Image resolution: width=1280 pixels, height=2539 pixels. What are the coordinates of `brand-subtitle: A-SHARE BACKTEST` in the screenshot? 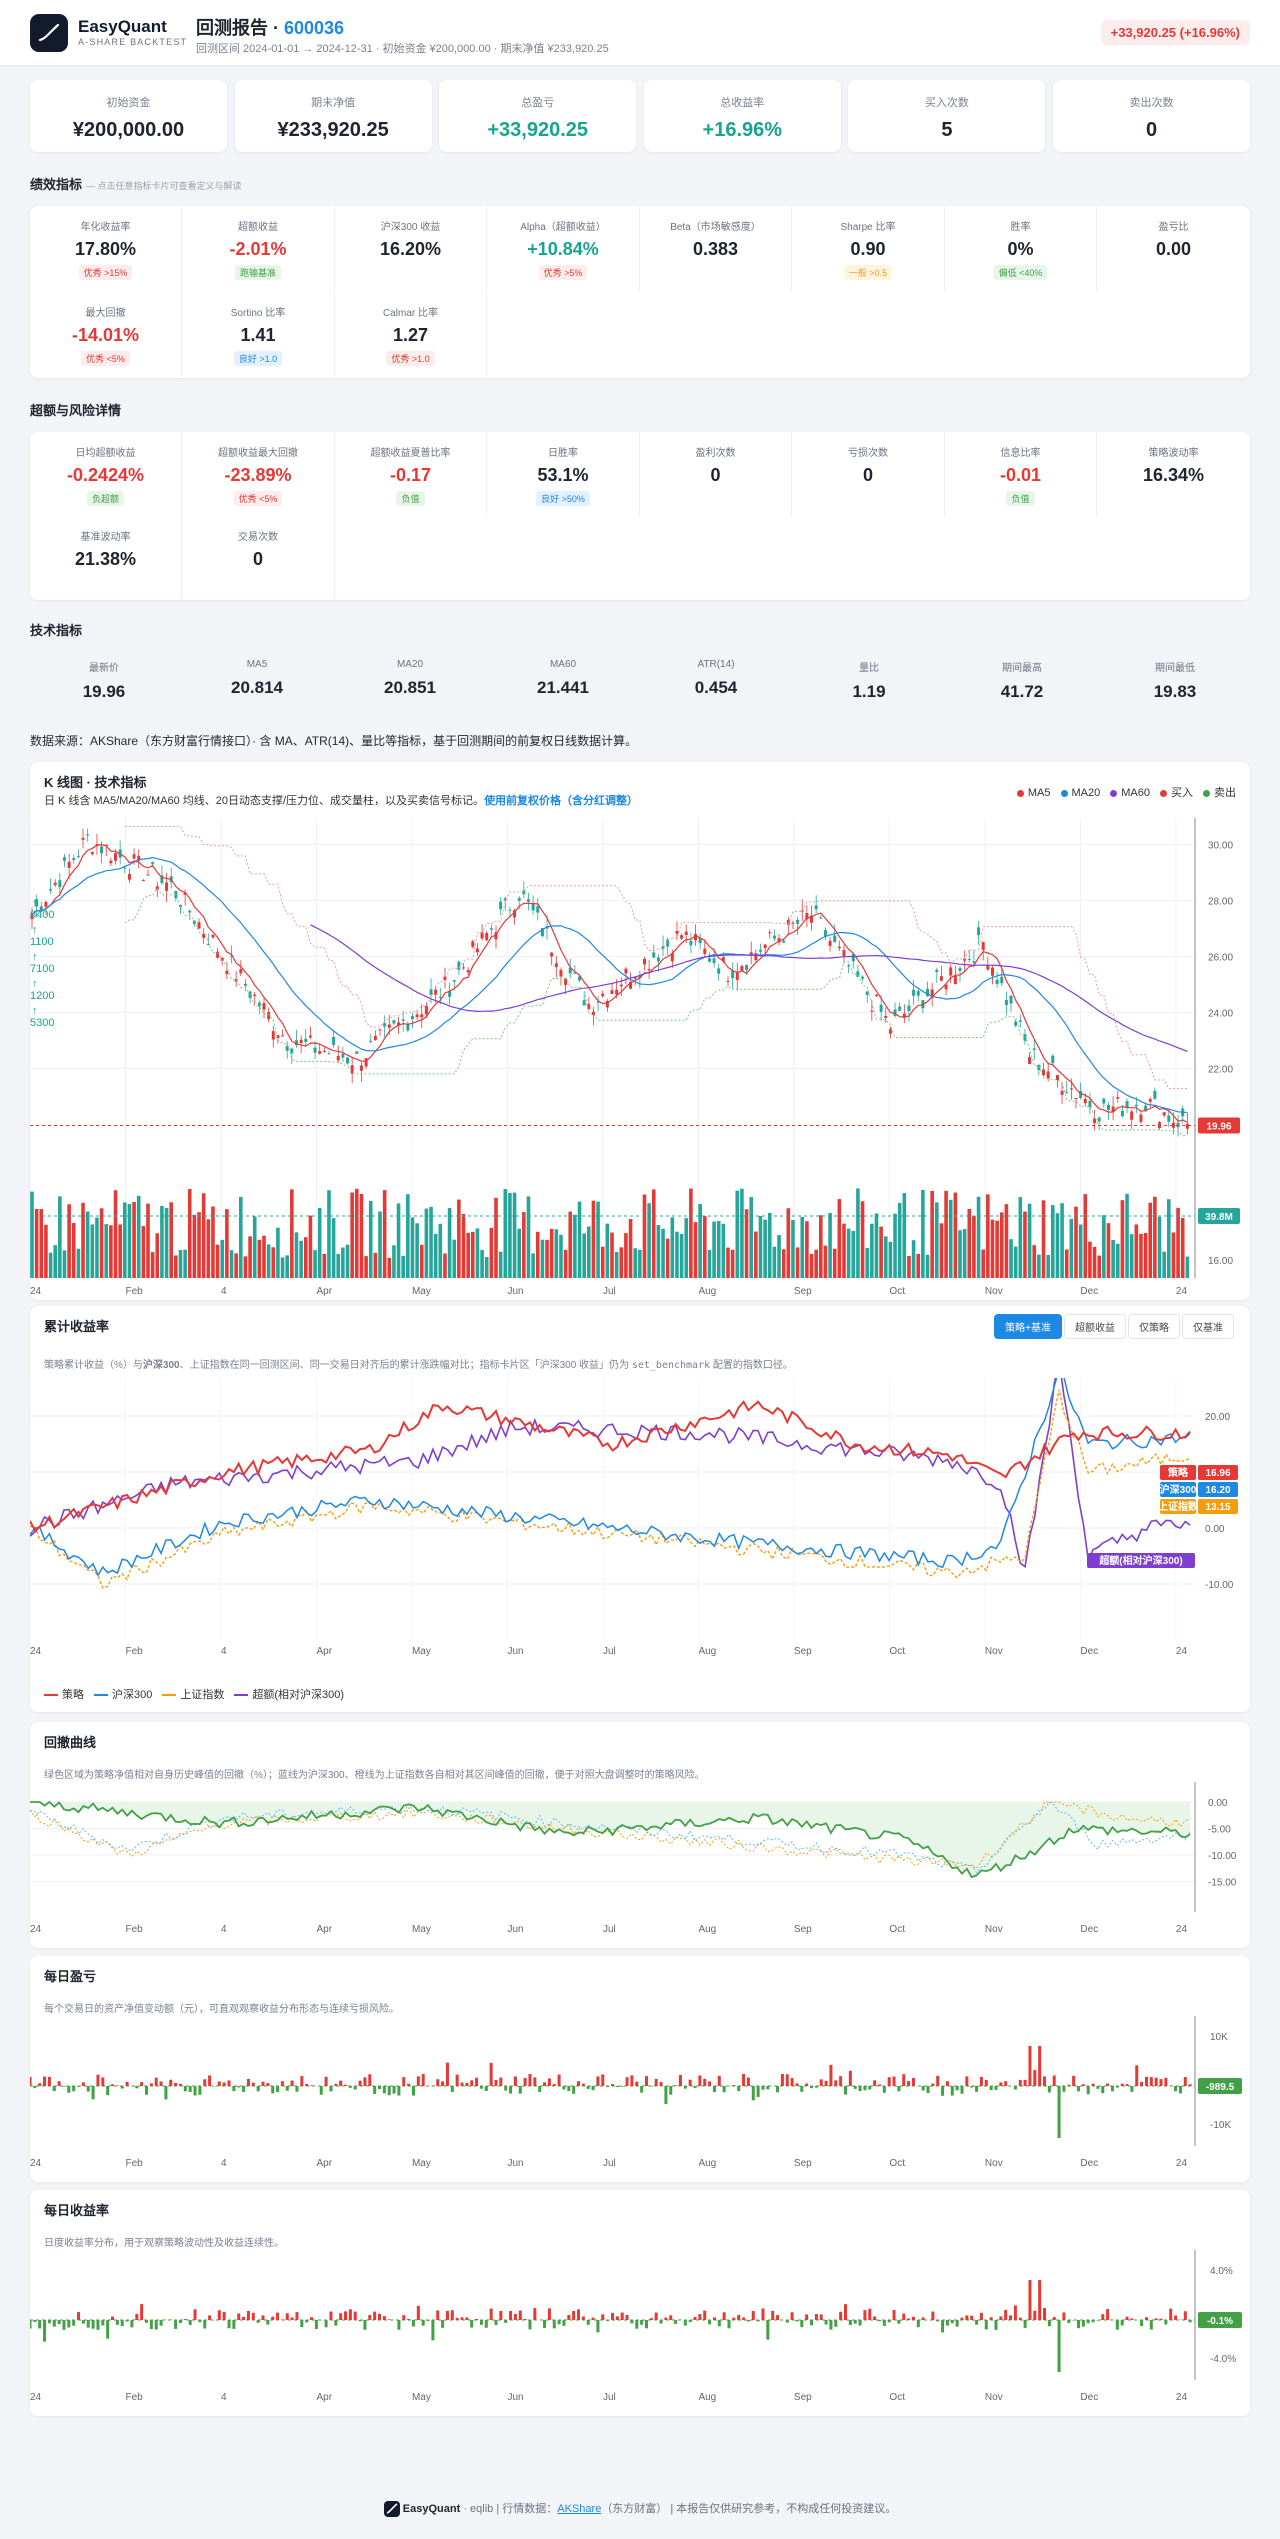 It's located at (133, 42).